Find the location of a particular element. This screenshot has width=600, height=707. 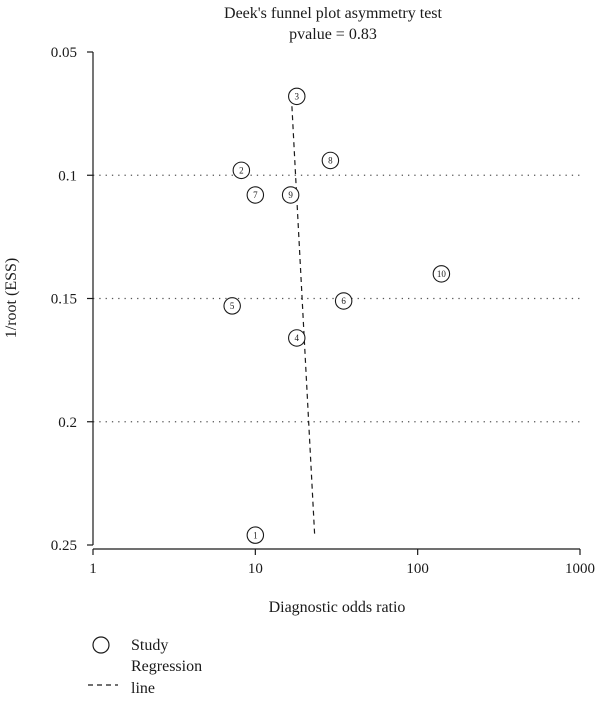

x-tick-label-2: 100 is located at coordinates (417, 569).